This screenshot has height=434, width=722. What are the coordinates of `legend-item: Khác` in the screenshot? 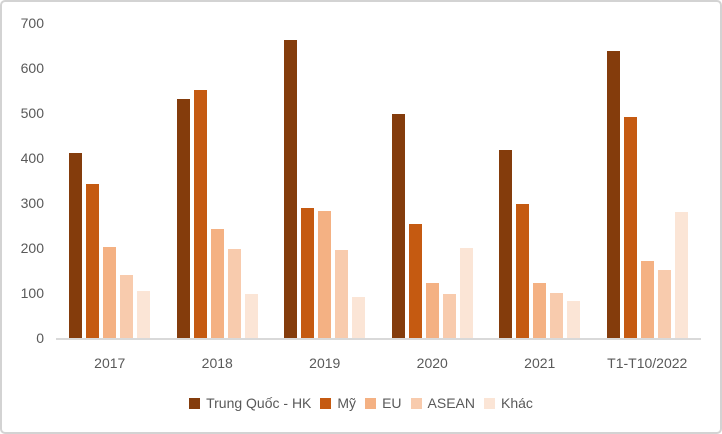 It's located at (508, 403).